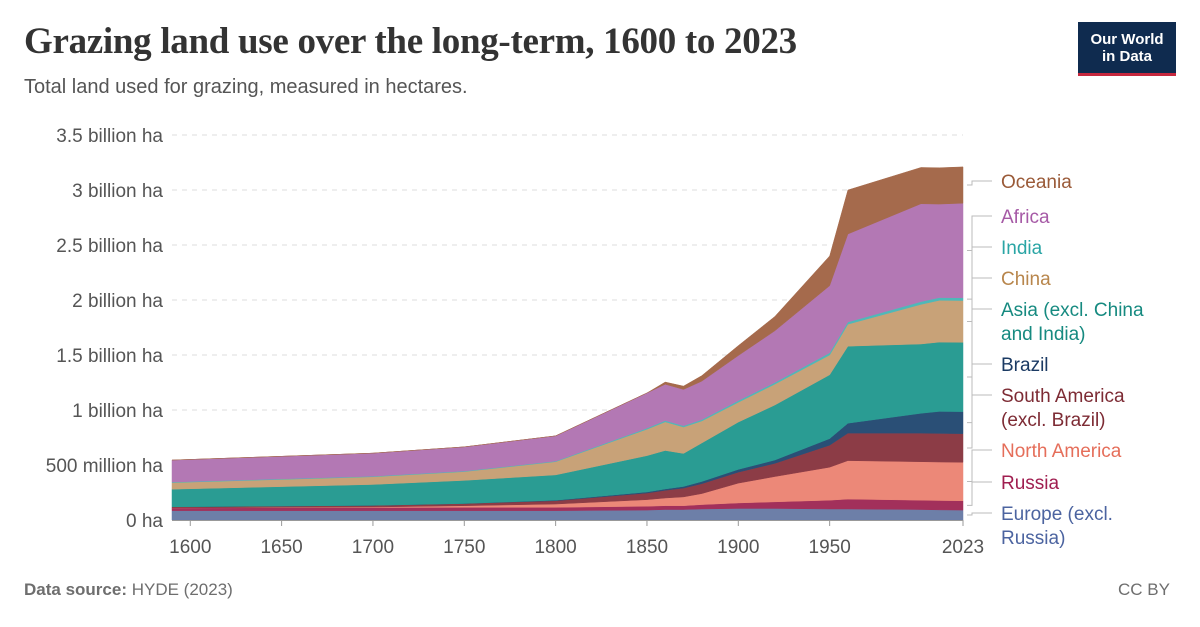 This screenshot has width=1200, height=627. What do you see at coordinates (373, 547) in the screenshot?
I see `x-tick-label: 1700` at bounding box center [373, 547].